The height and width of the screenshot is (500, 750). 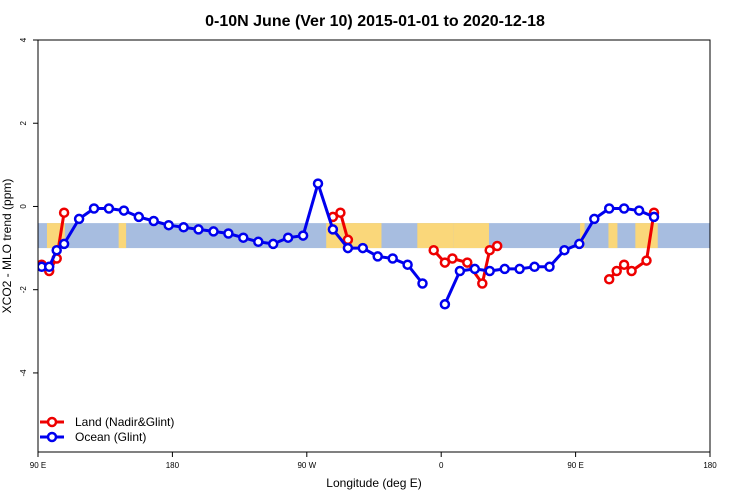 I want to click on x-axis-label: Longitude (deg E), so click(x=373, y=483).